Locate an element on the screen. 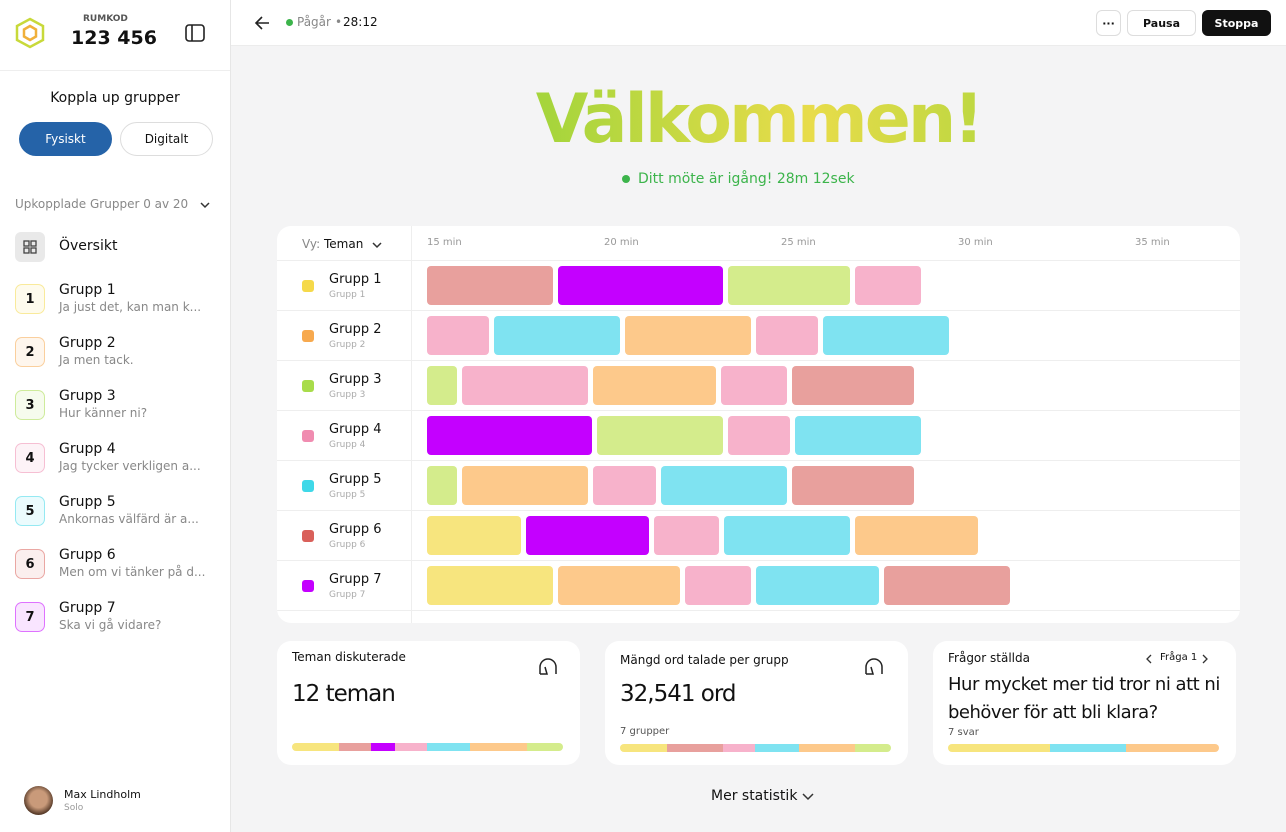  theme-bar is located at coordinates (427, 747).